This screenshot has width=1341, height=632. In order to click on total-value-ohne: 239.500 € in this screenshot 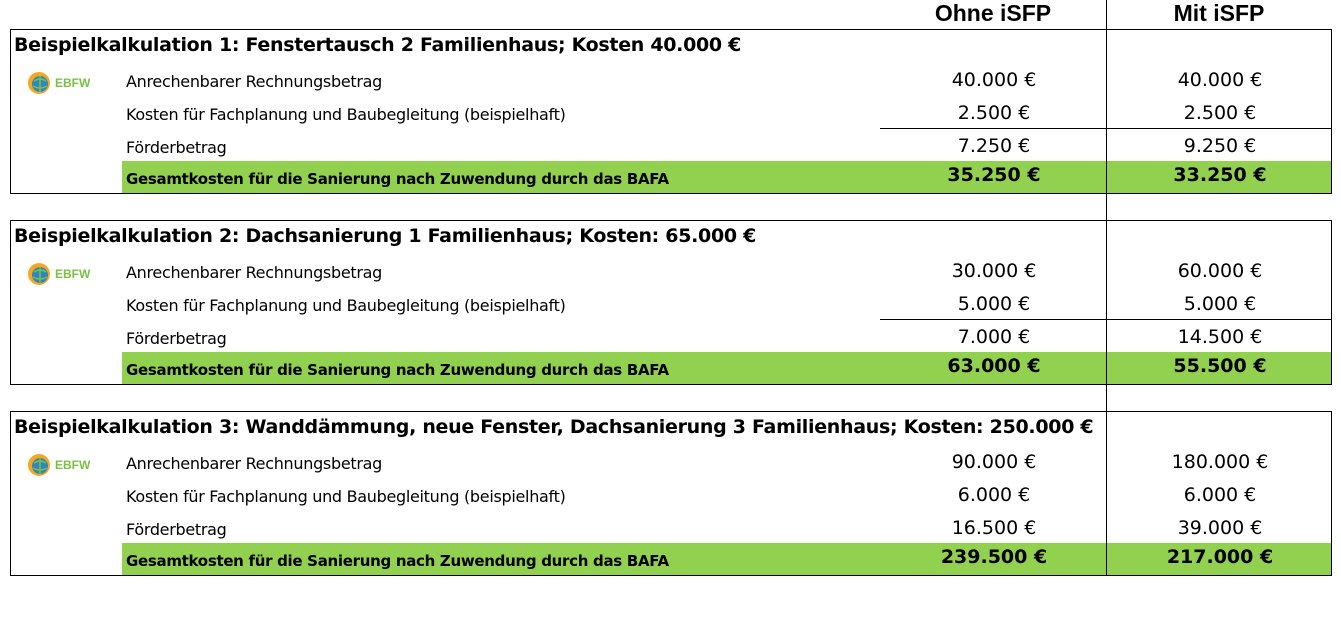, I will do `click(994, 557)`.